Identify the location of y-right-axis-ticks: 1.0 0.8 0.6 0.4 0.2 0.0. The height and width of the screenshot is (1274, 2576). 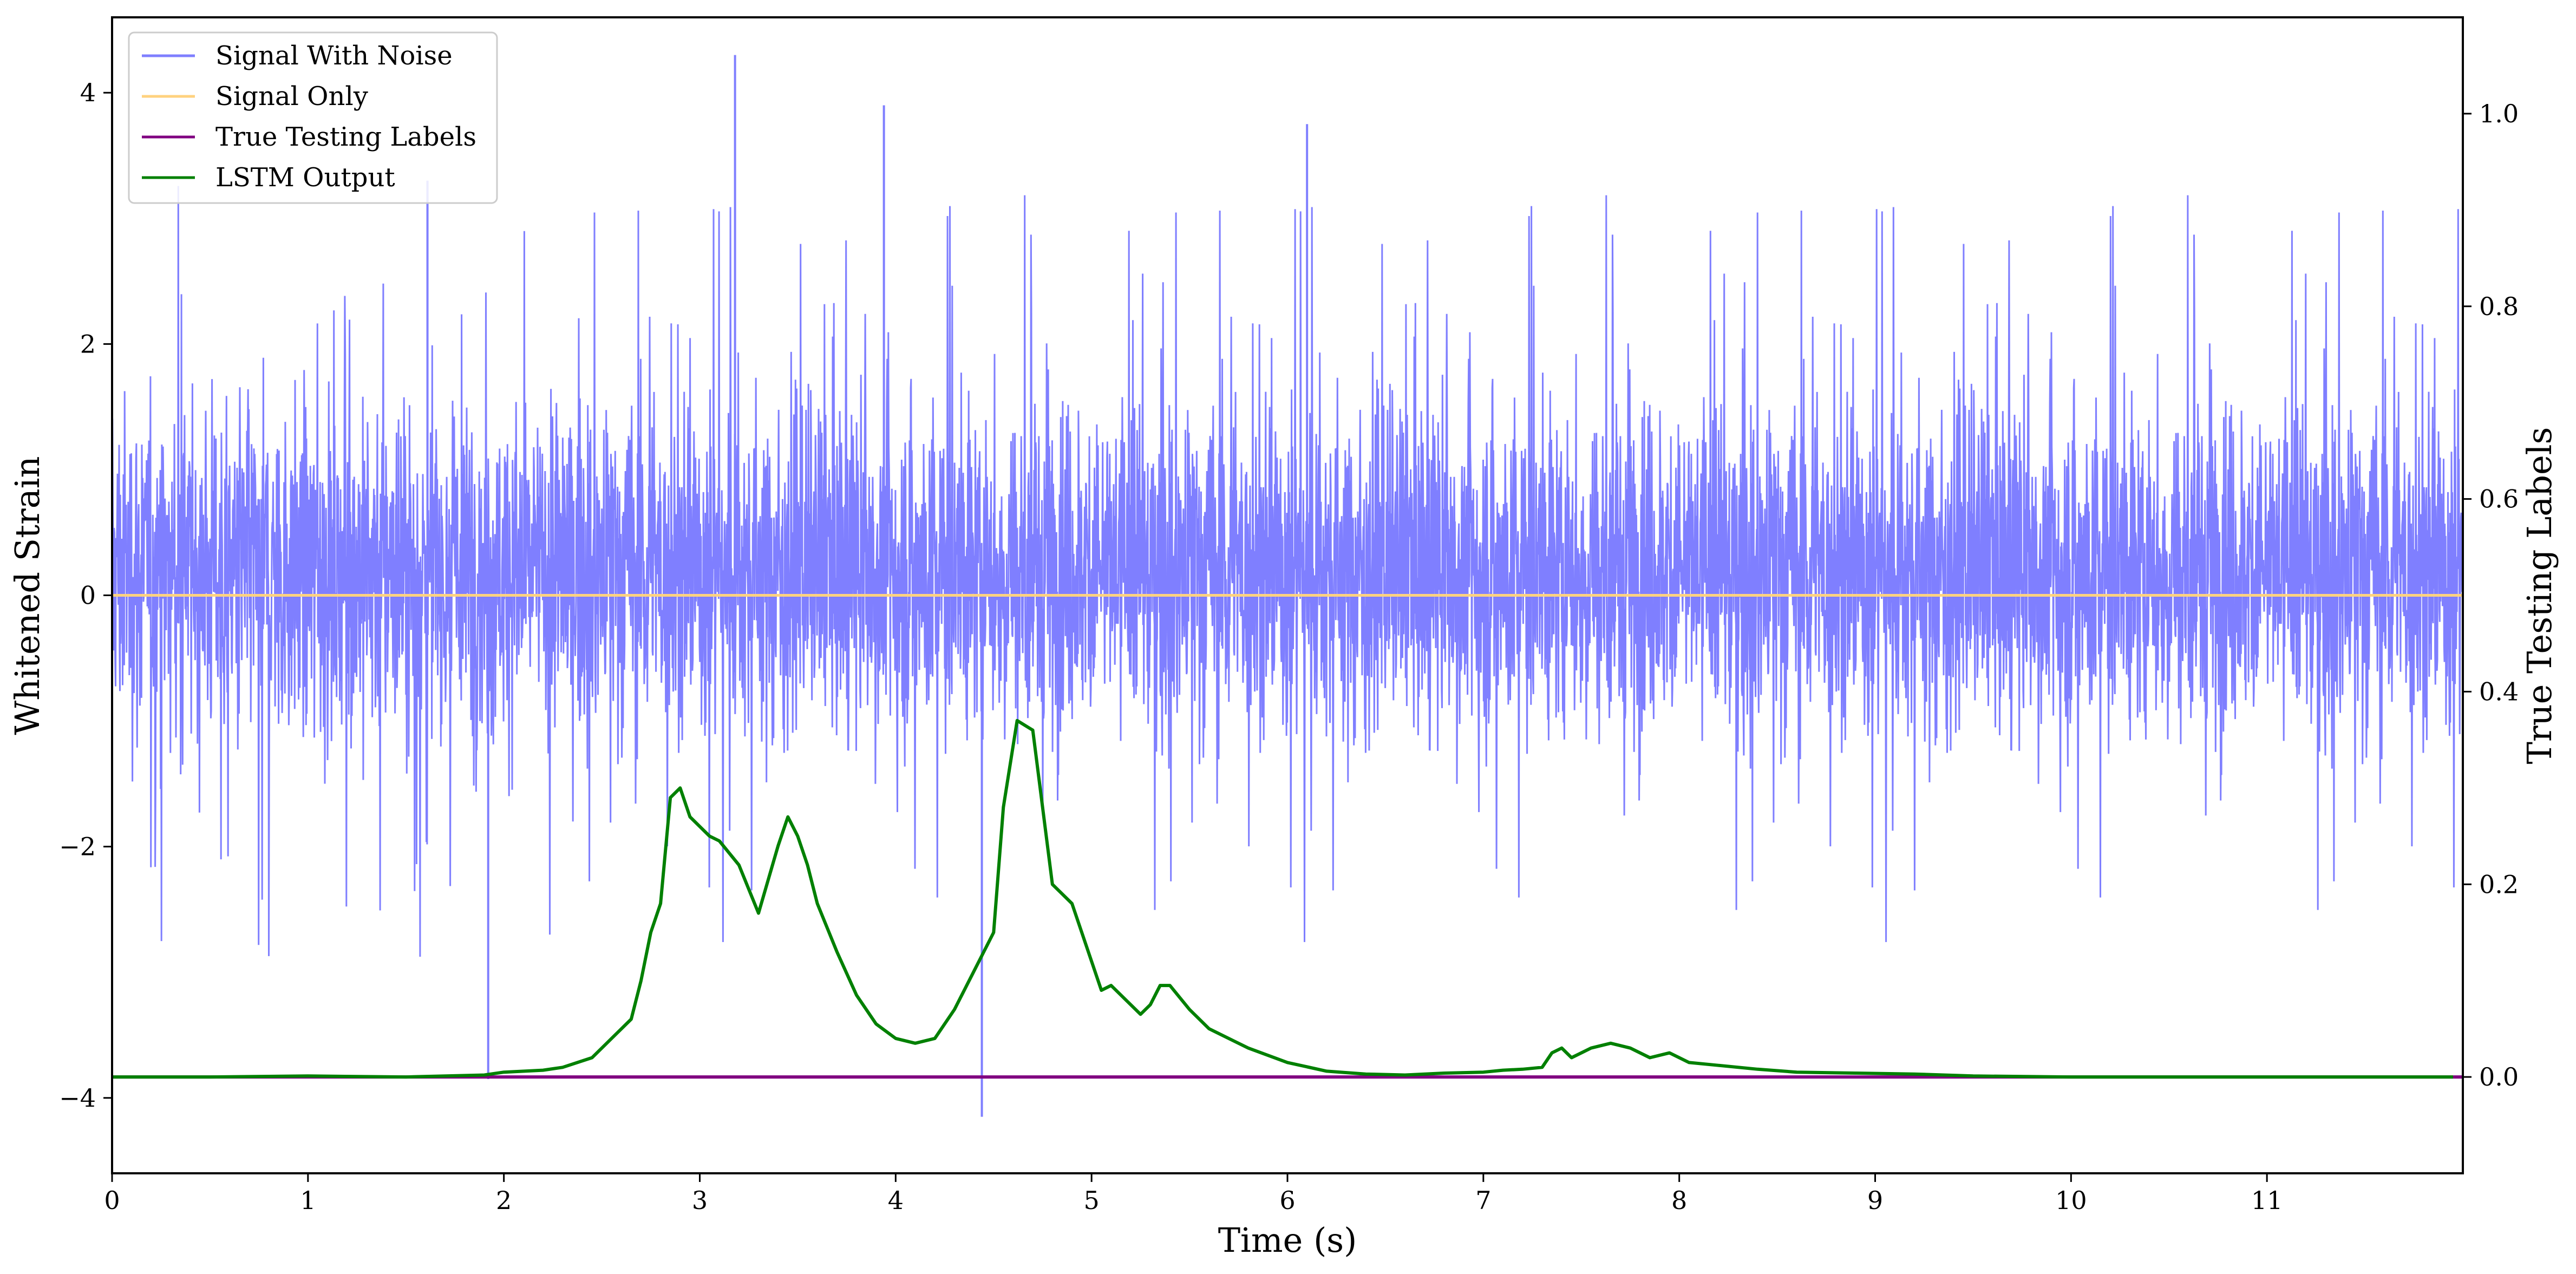
(2491, 595).